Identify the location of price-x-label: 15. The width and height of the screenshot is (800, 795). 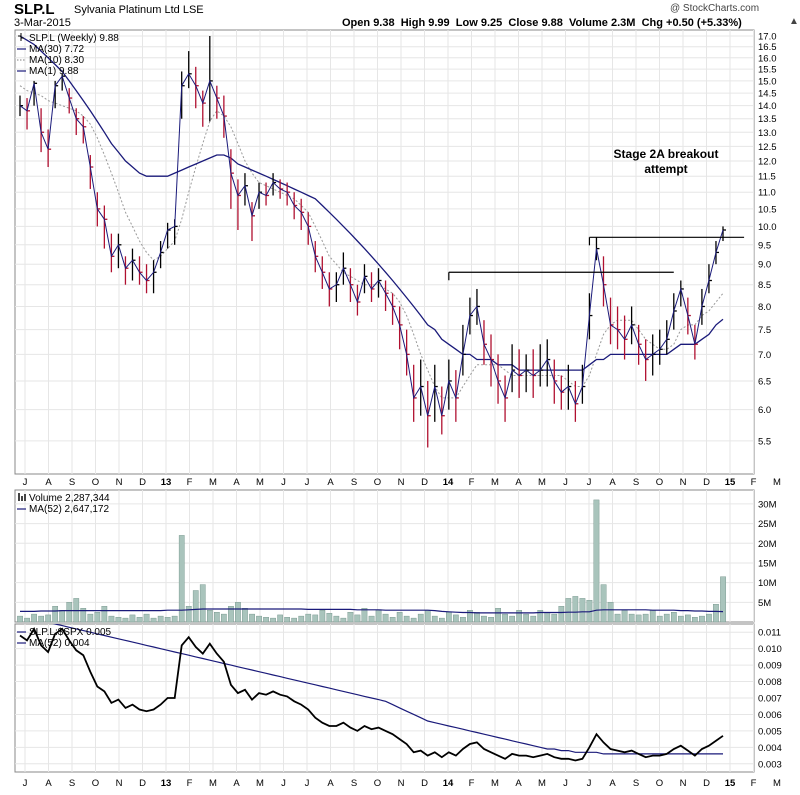
(730, 482).